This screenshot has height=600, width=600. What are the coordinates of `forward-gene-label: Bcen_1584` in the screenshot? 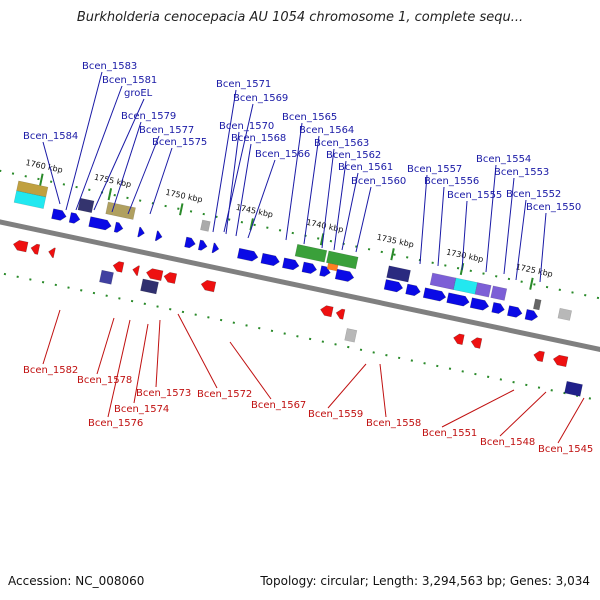 It's located at (50, 136).